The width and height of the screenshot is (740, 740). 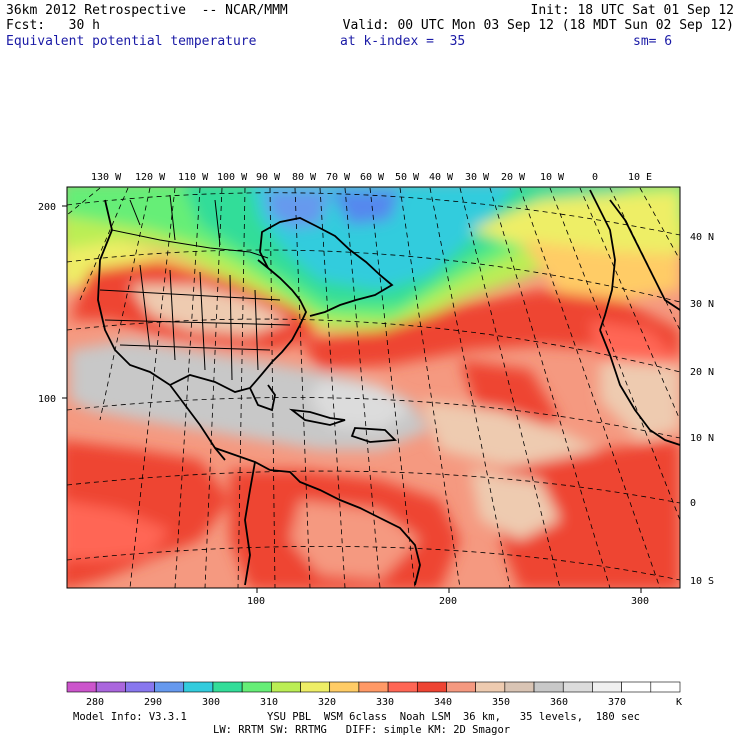 What do you see at coordinates (501, 702) in the screenshot?
I see `colorbar-label: 350` at bounding box center [501, 702].